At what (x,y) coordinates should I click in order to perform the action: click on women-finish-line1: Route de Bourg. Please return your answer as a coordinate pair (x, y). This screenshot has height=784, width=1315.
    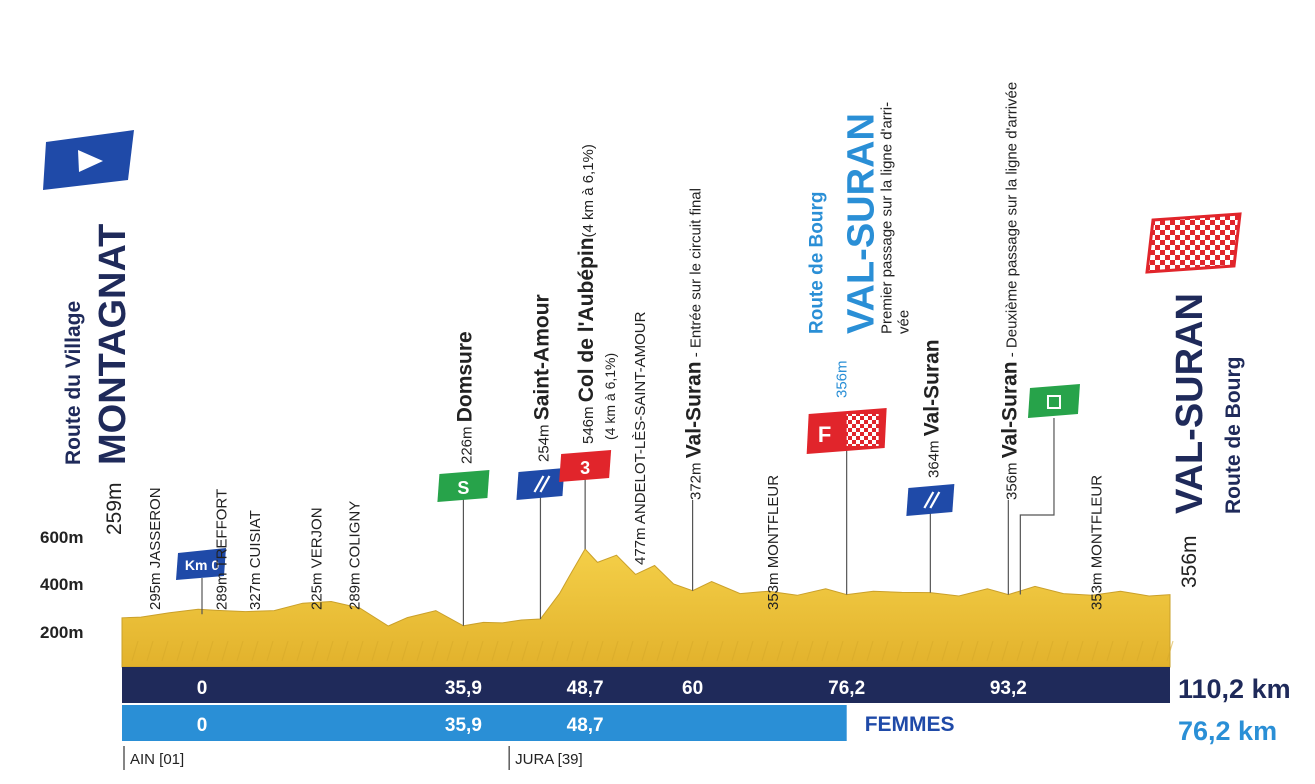
    Looking at the image, I should click on (817, 263).